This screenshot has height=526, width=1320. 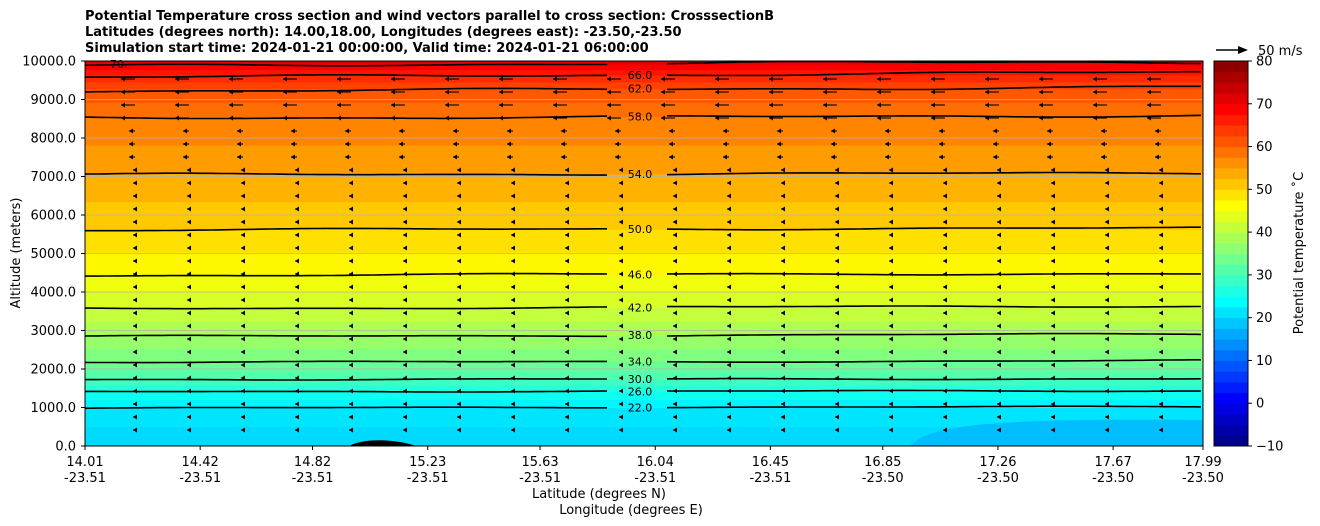 What do you see at coordinates (427, 462) in the screenshot?
I see `x-tick-label-lat: 15.23` at bounding box center [427, 462].